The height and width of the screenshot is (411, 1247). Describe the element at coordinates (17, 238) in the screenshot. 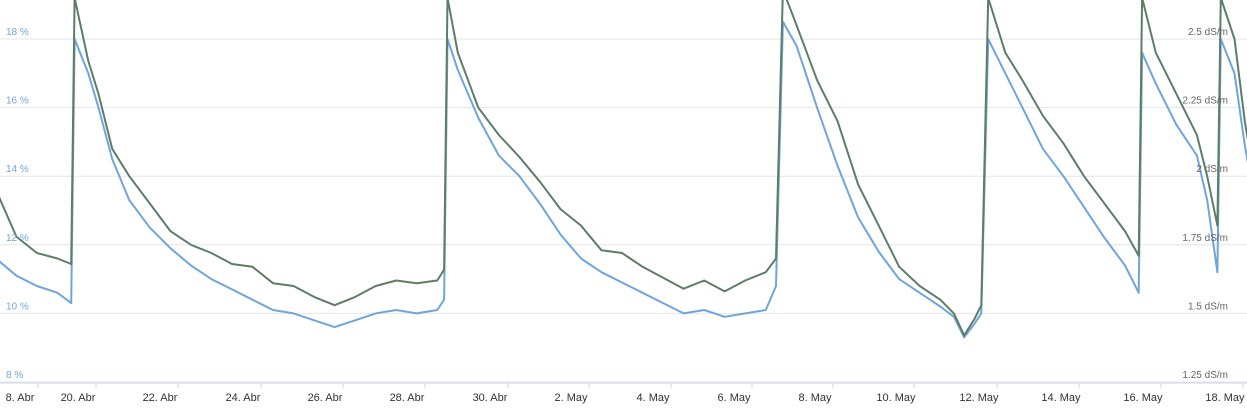

I see `y-left-tick-label: 12 %` at that location.